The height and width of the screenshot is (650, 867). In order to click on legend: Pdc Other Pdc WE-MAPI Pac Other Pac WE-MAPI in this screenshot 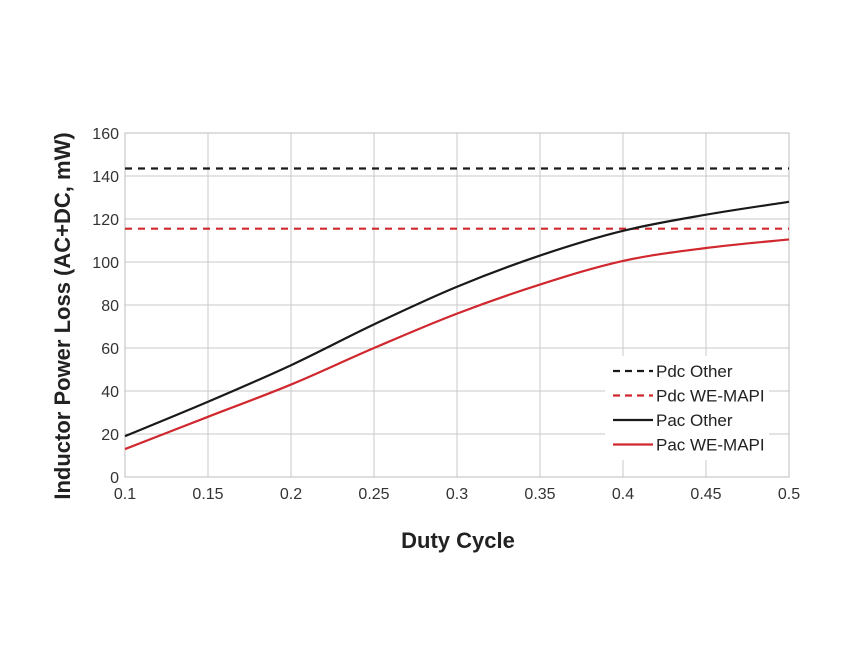, I will do `click(687, 408)`.